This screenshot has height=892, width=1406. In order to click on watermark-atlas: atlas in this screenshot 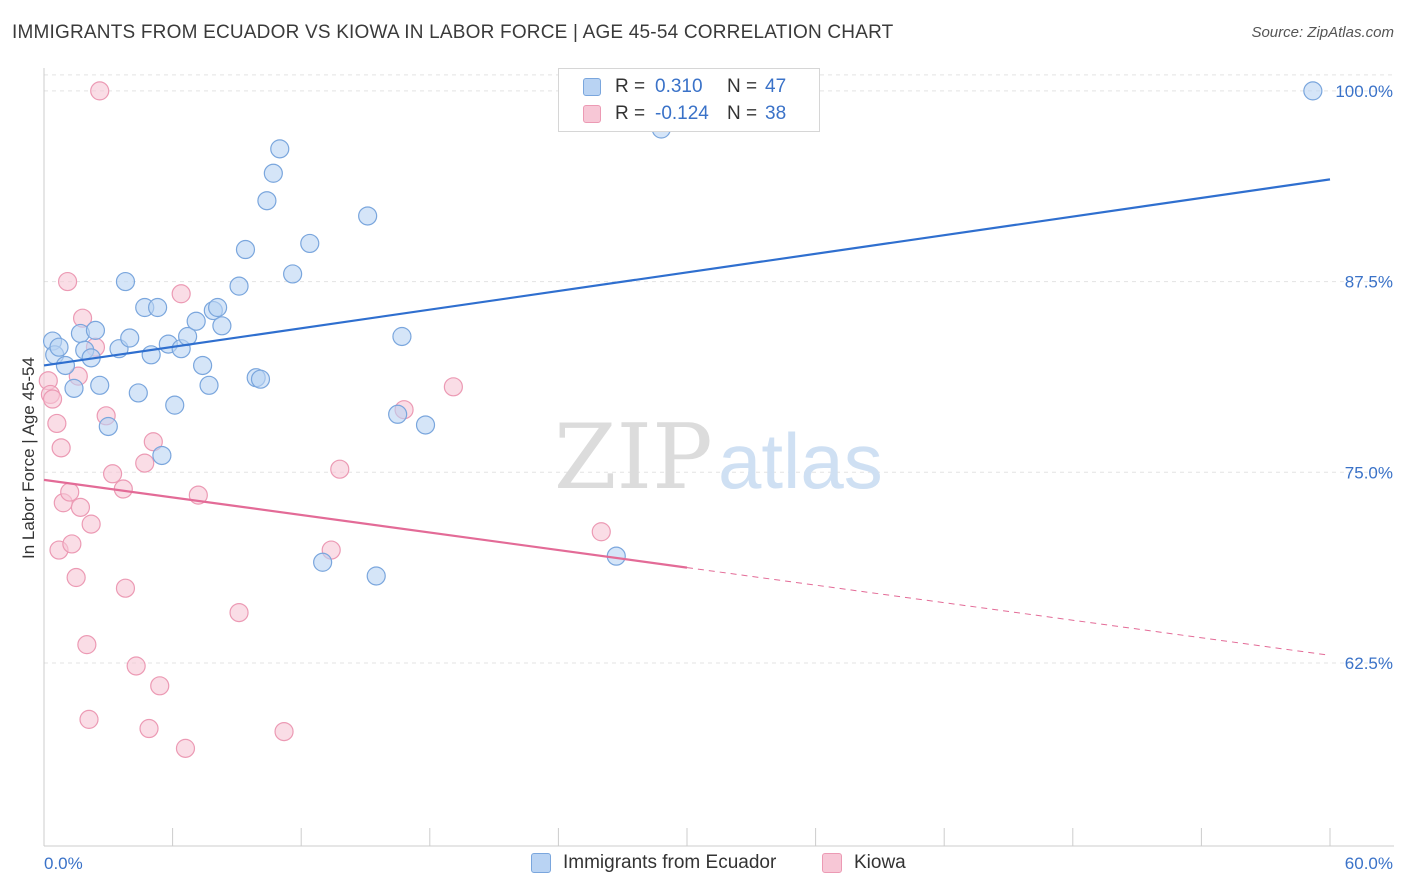, I will do `click(800, 461)`.